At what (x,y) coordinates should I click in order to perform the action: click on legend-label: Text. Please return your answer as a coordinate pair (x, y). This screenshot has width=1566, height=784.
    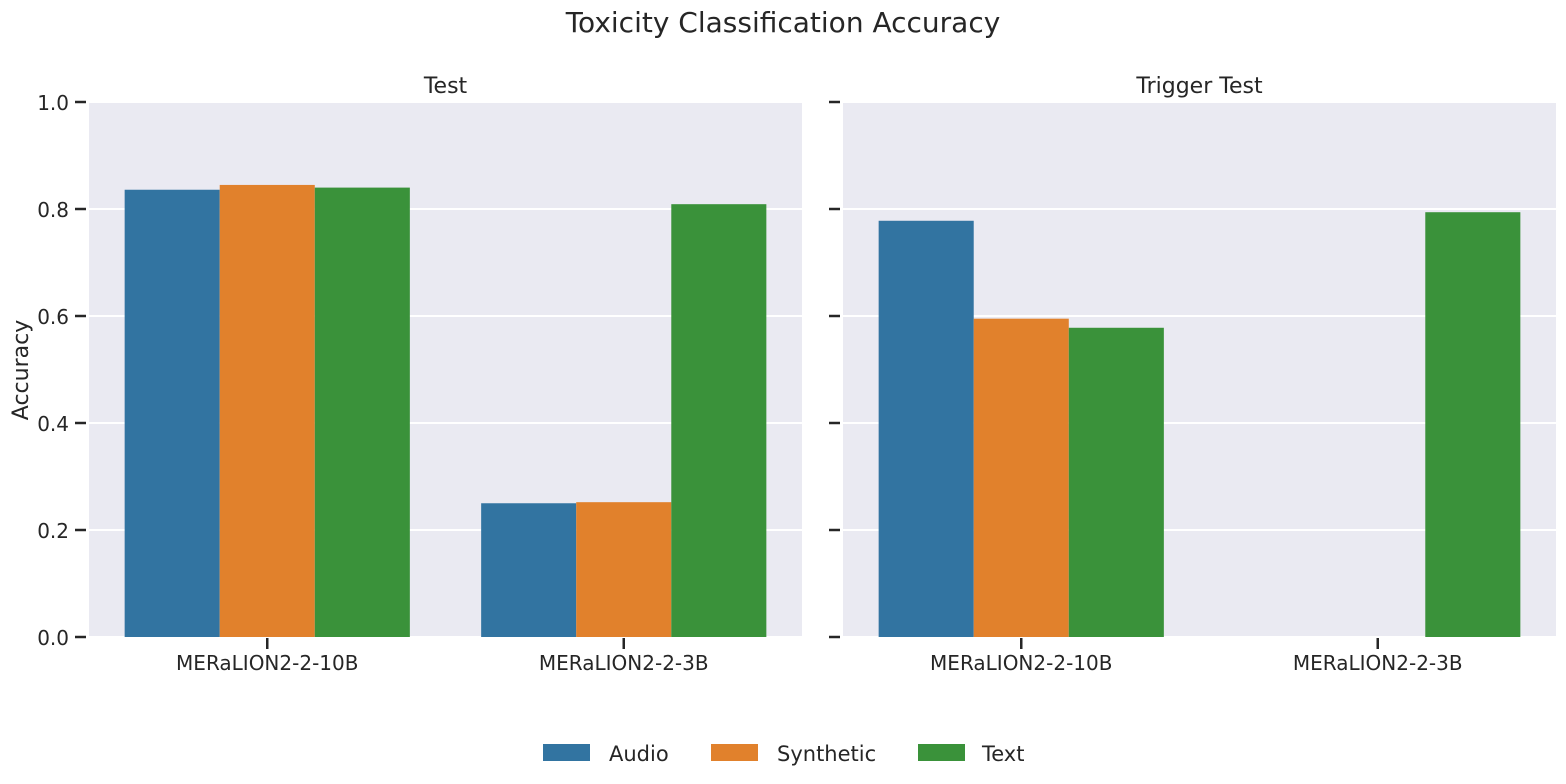
    Looking at the image, I should click on (1002, 754).